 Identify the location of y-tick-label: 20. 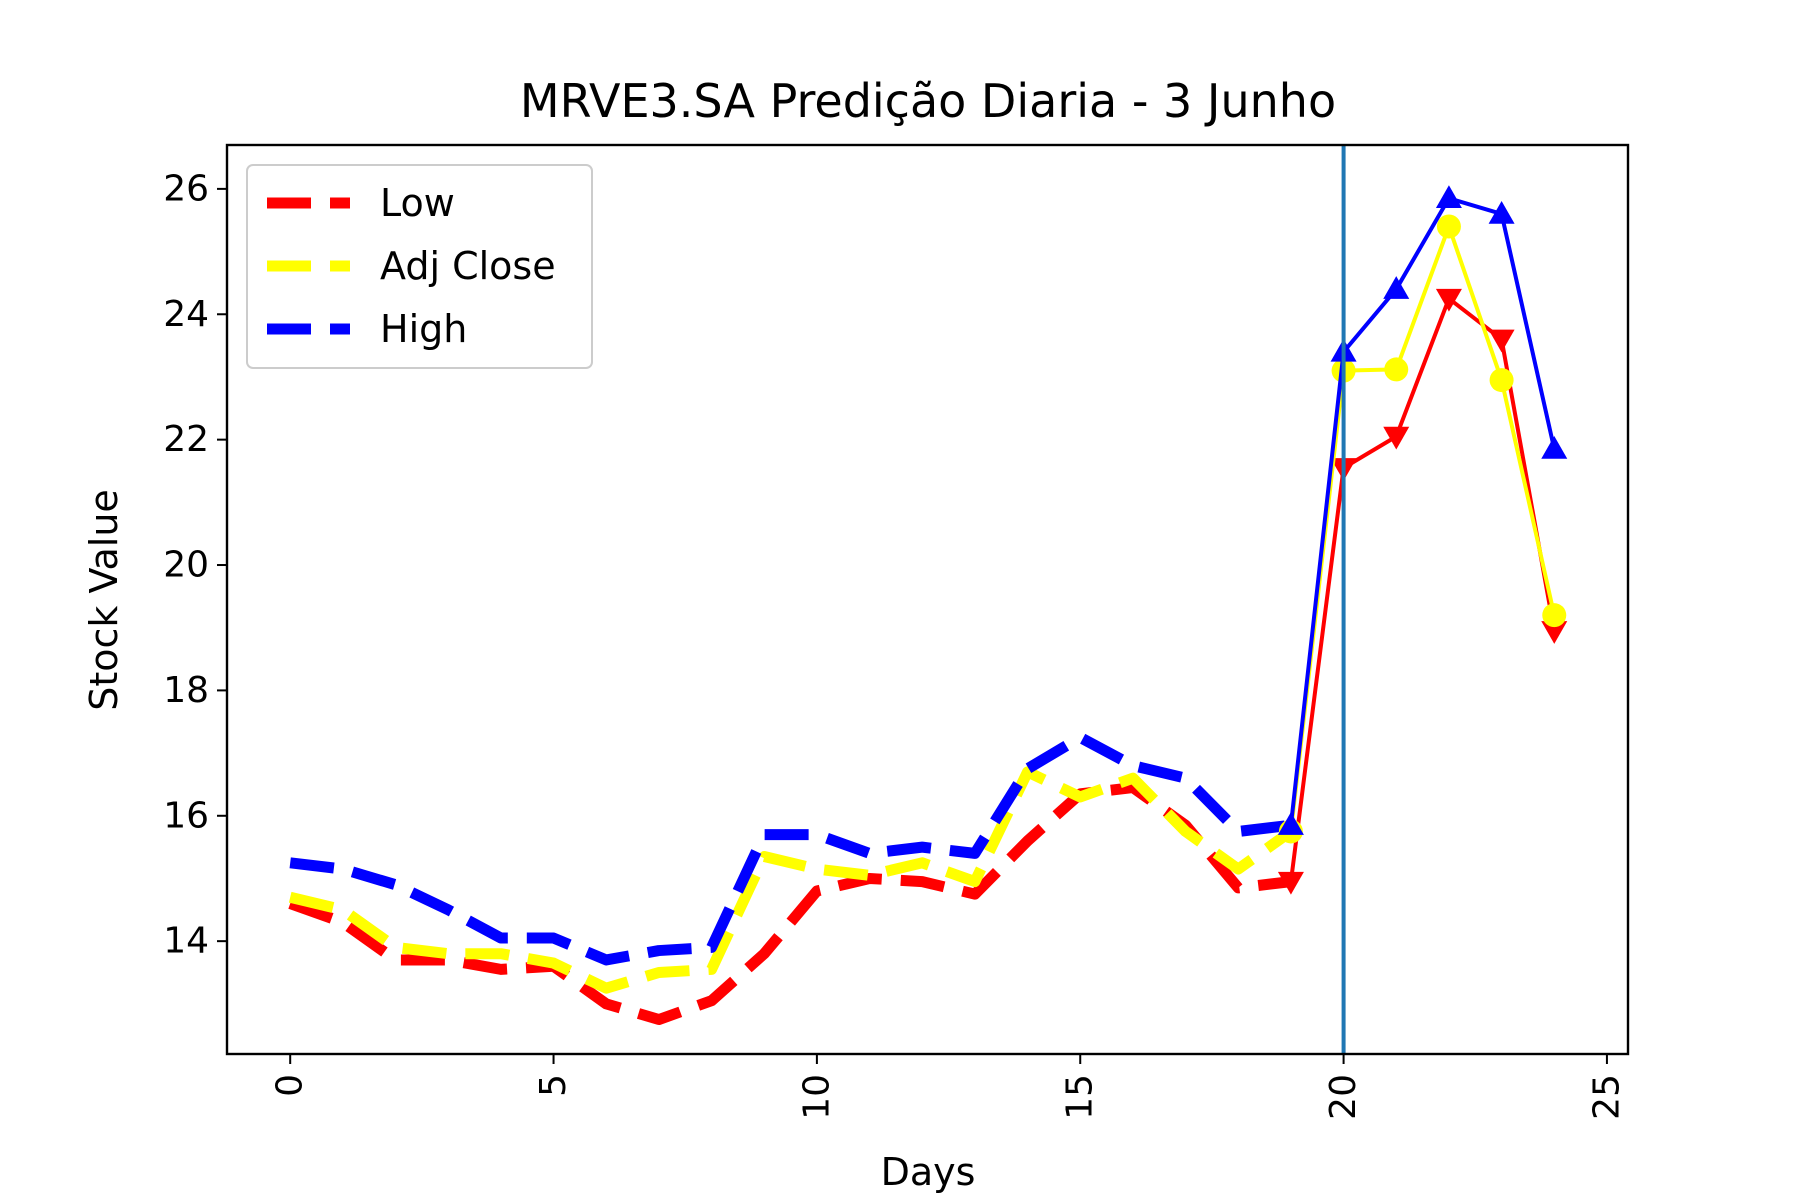
(186, 565).